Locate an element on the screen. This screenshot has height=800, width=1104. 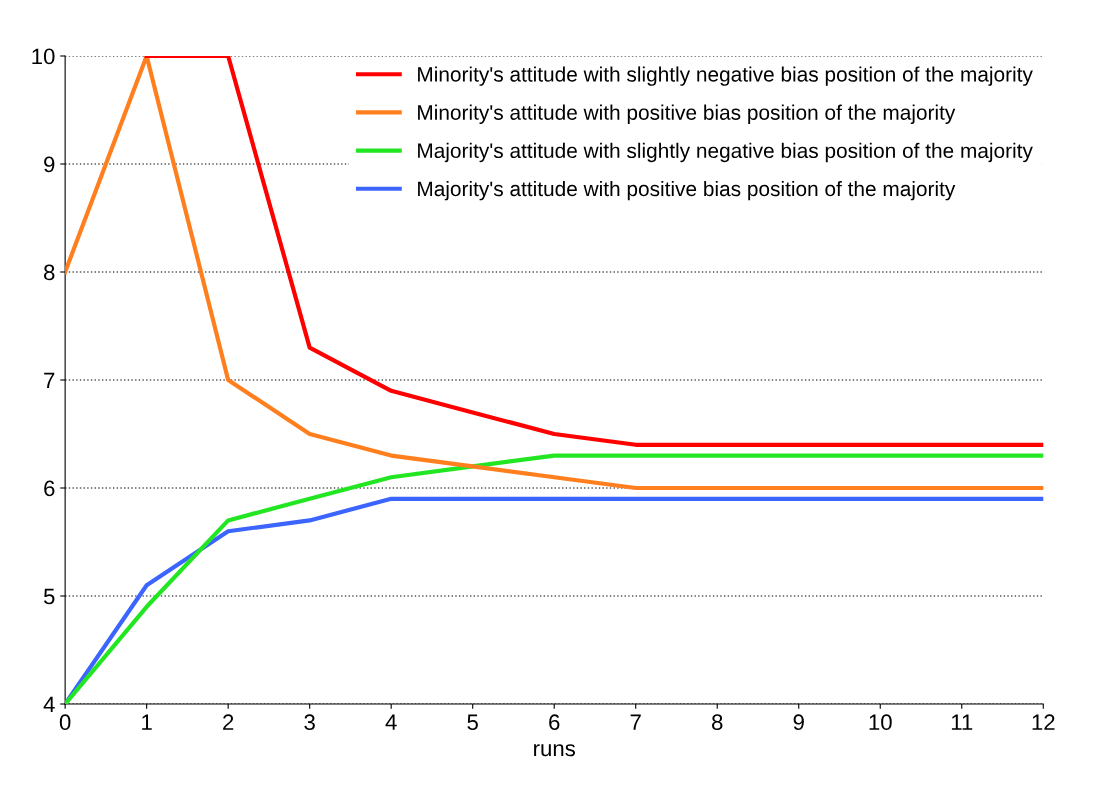
x-tick-label: 9 is located at coordinates (798, 722).